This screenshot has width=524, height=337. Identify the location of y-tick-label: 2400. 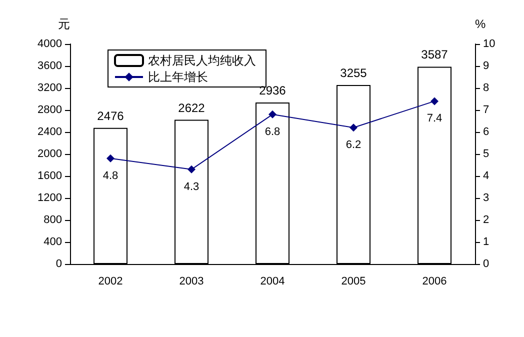
(50, 132).